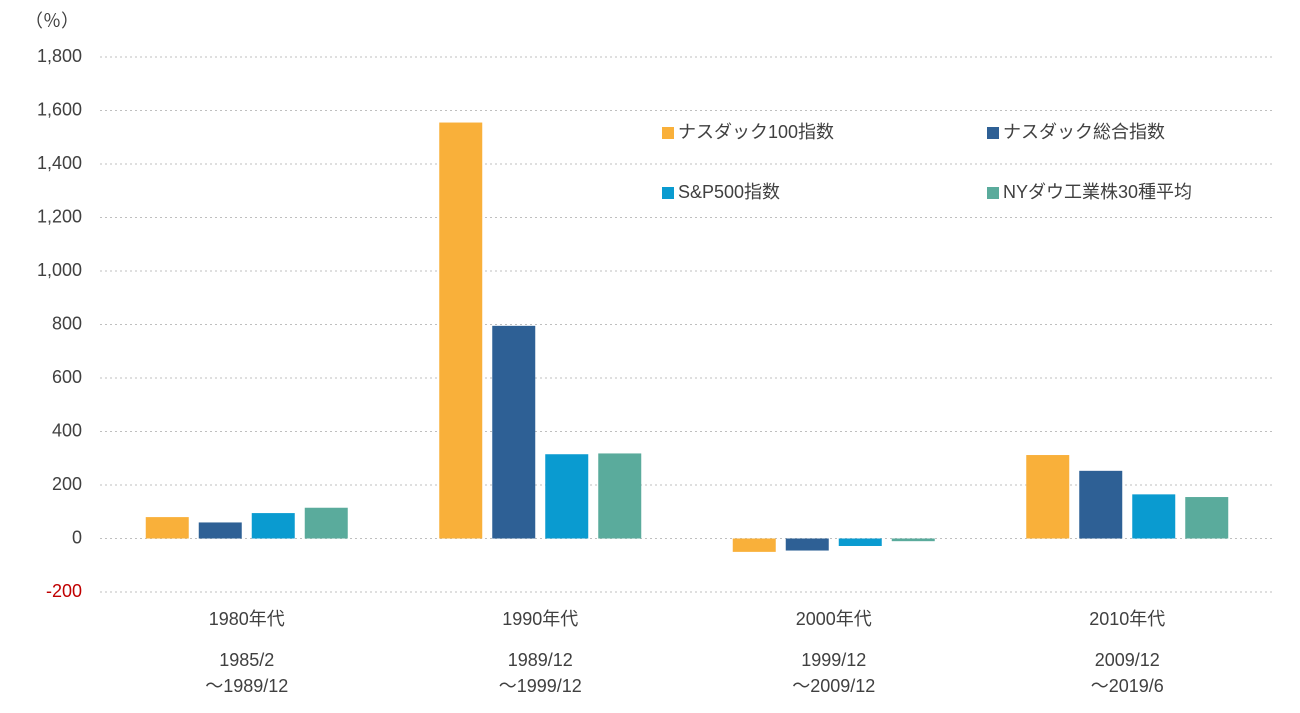 The image size is (1300, 713). Describe the element at coordinates (77, 537) in the screenshot. I see `y-tick-label: 0` at that location.